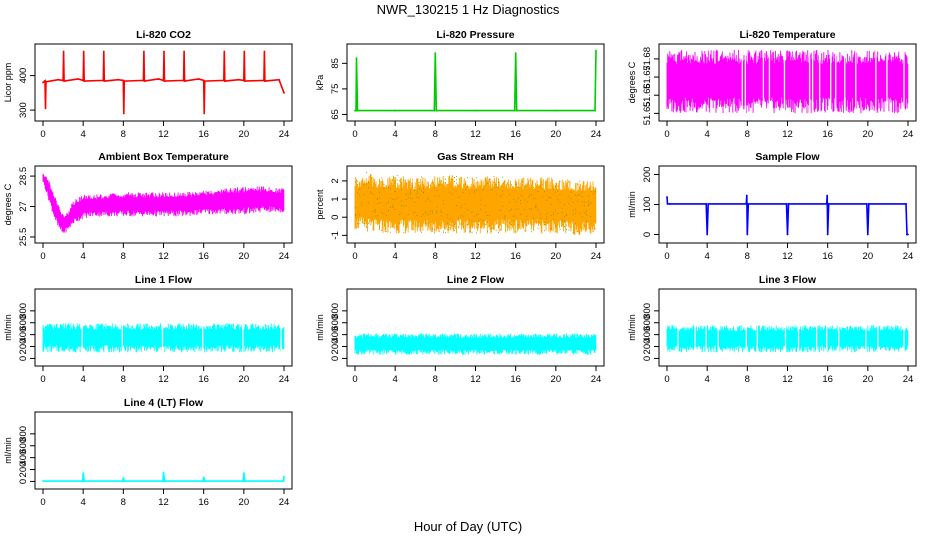 The width and height of the screenshot is (936, 540). Describe the element at coordinates (320, 83) in the screenshot. I see `y-axis-label: kPa` at that location.